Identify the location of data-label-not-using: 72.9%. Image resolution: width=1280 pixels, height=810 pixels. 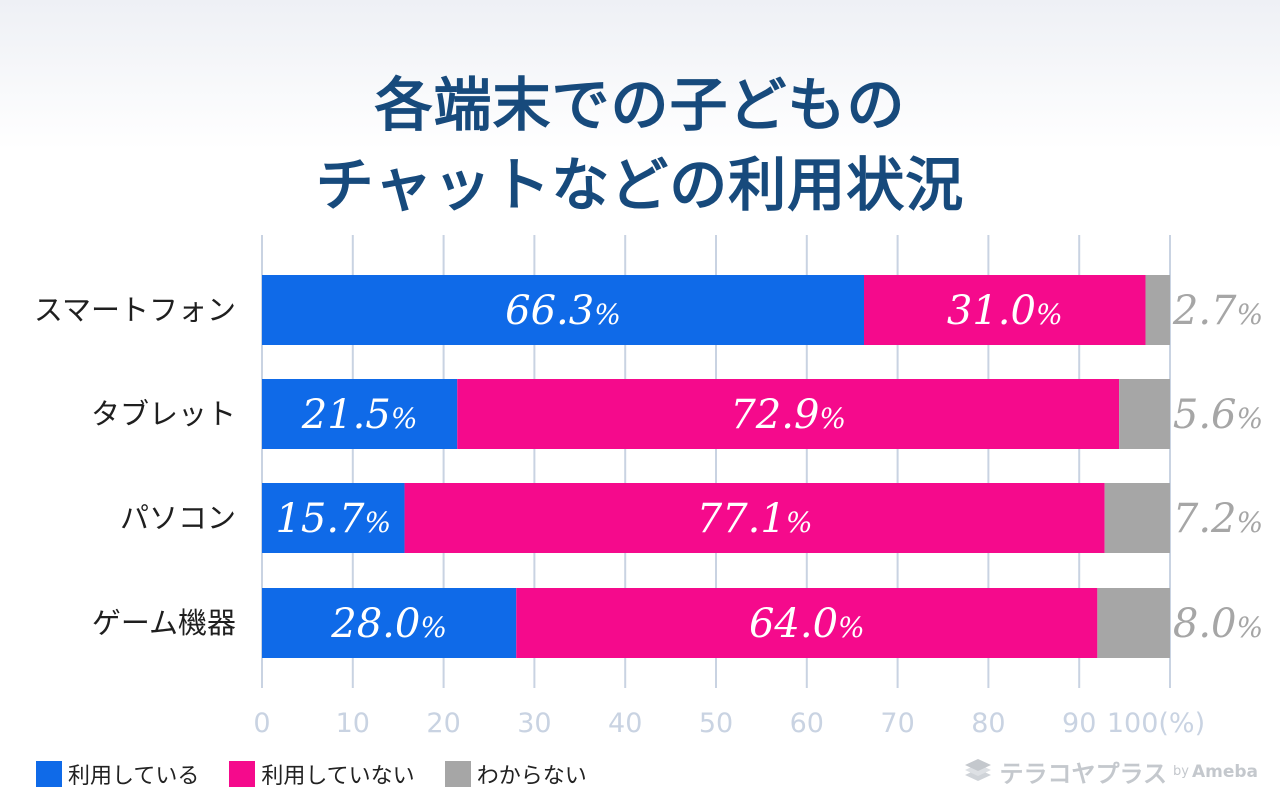
(788, 415).